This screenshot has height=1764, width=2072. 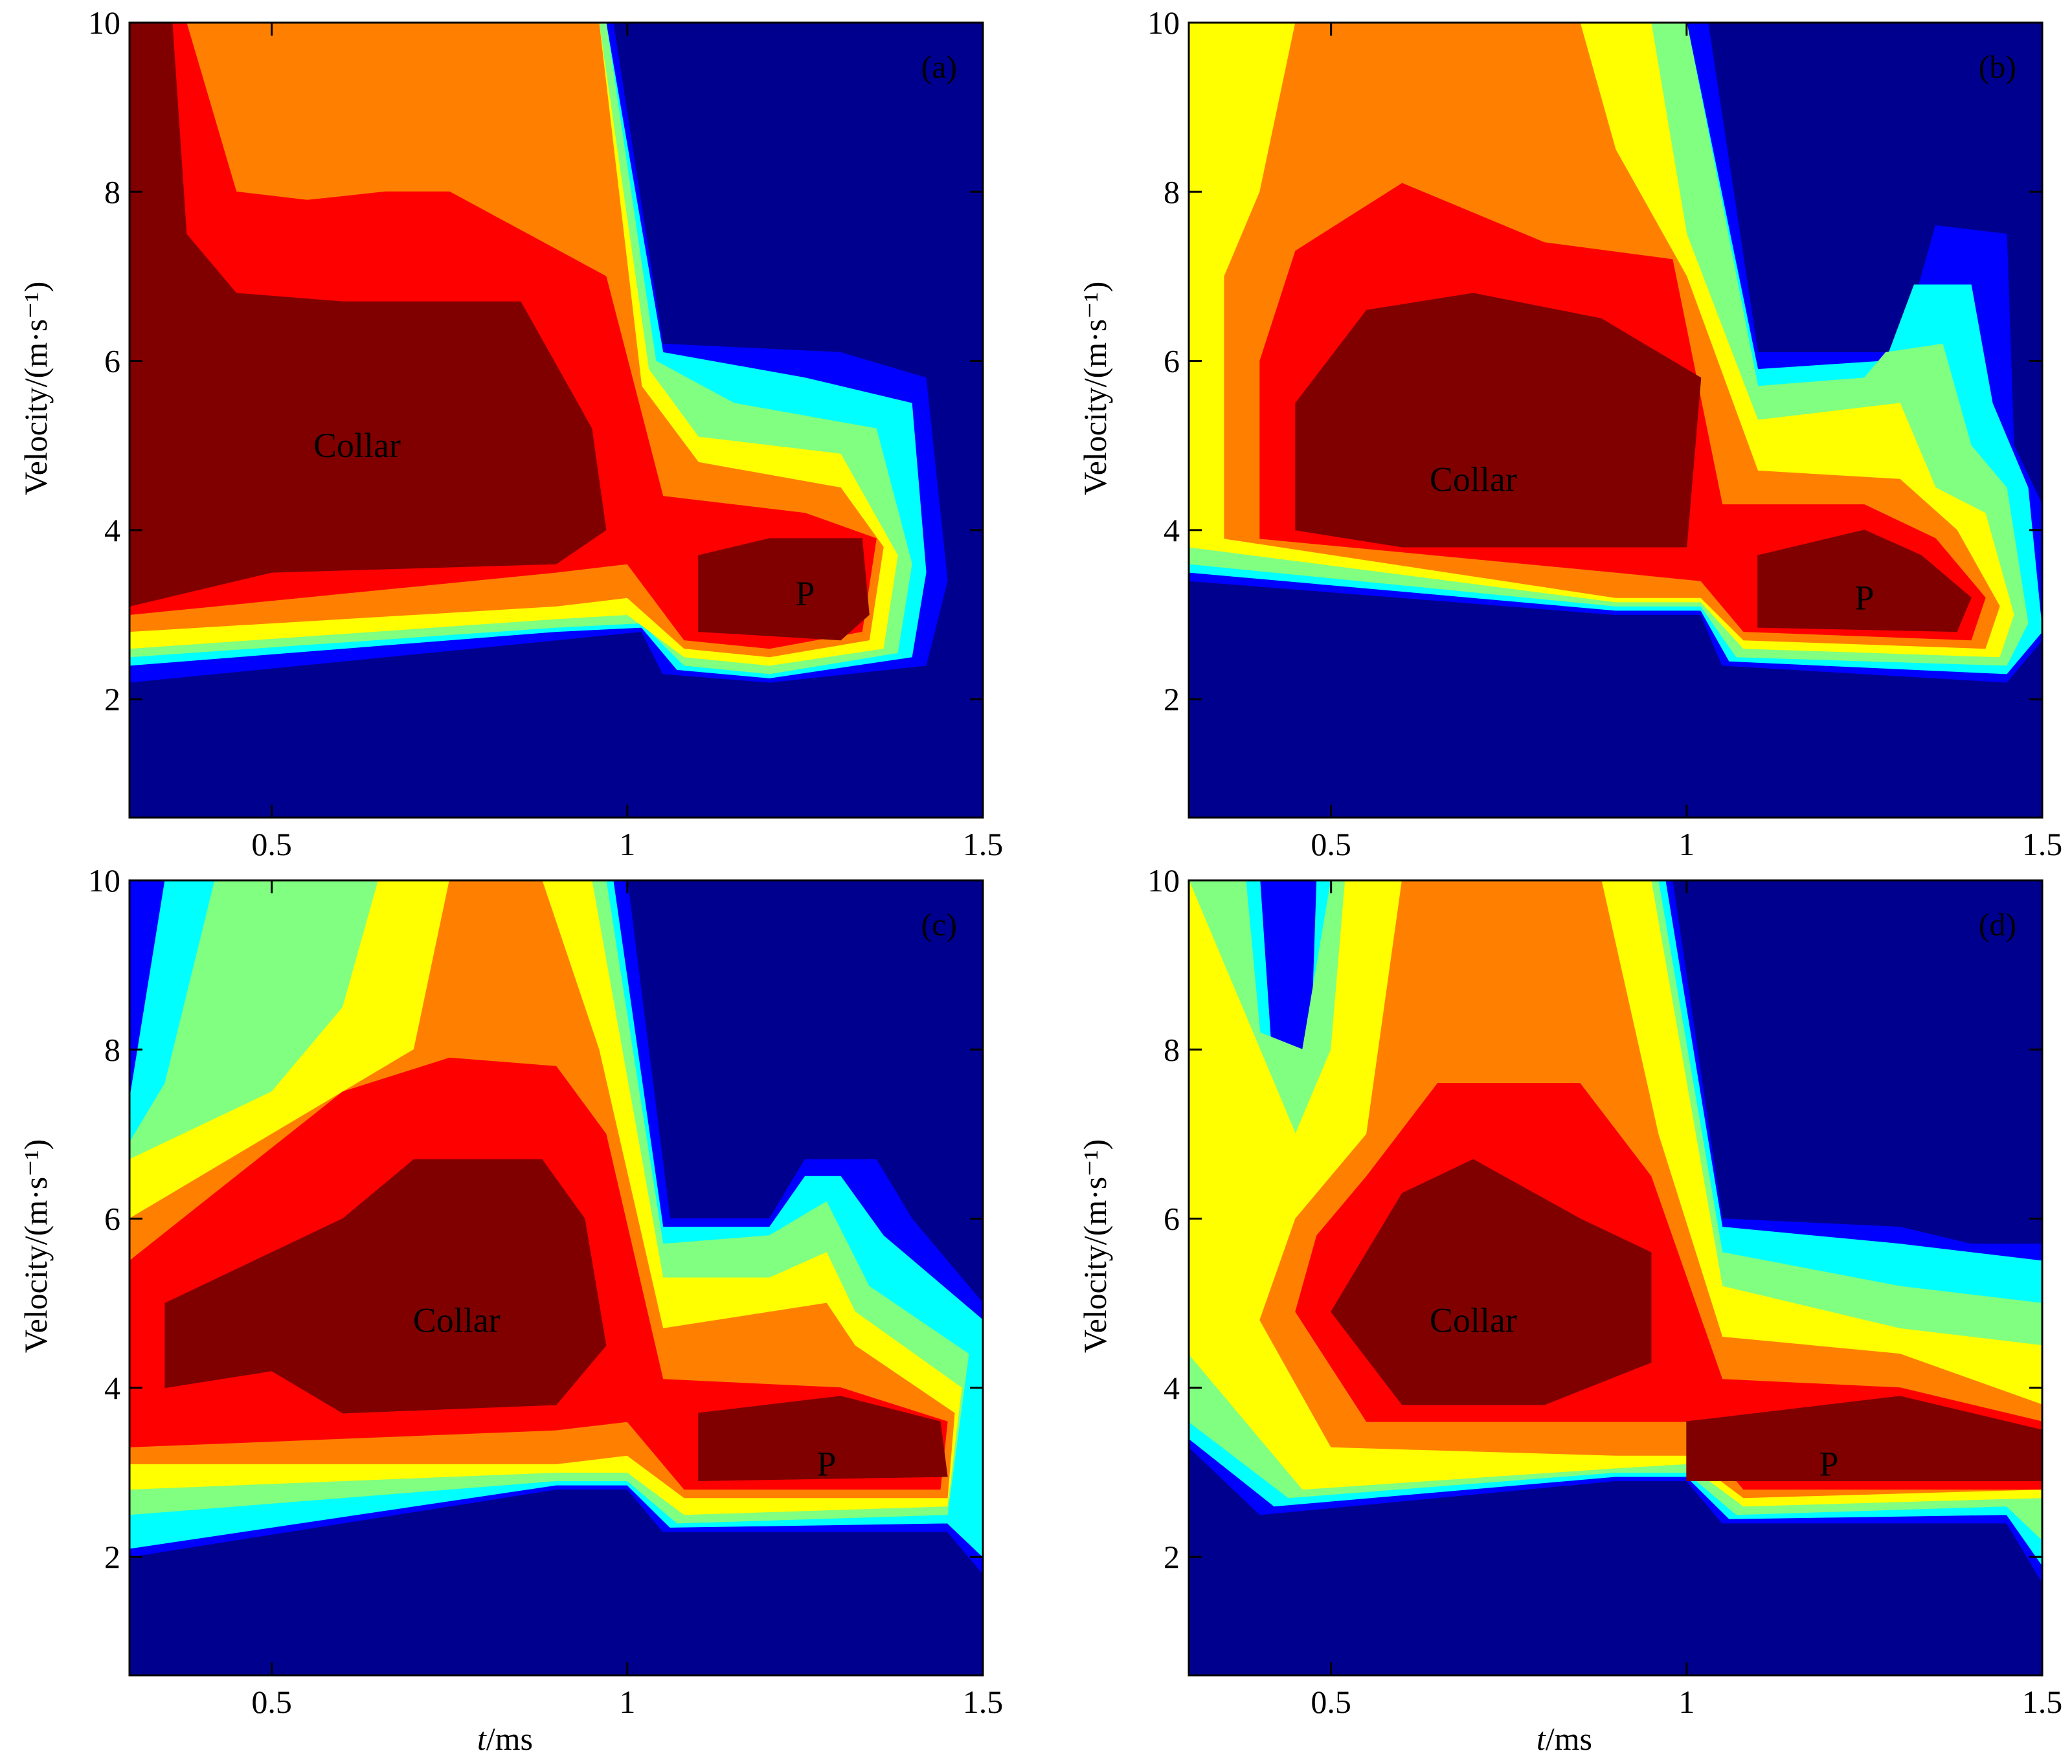 What do you see at coordinates (939, 925) in the screenshot?
I see `panel-label: (c)` at bounding box center [939, 925].